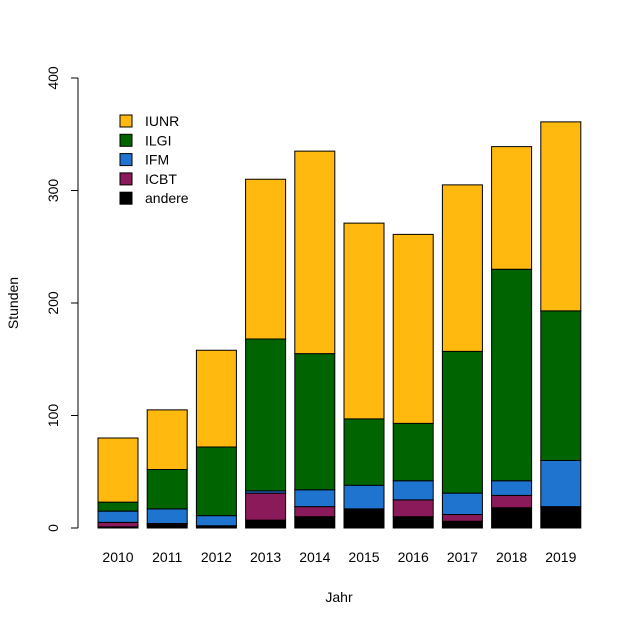 The height and width of the screenshot is (626, 641). I want to click on x-tick-label: 2017, so click(462, 557).